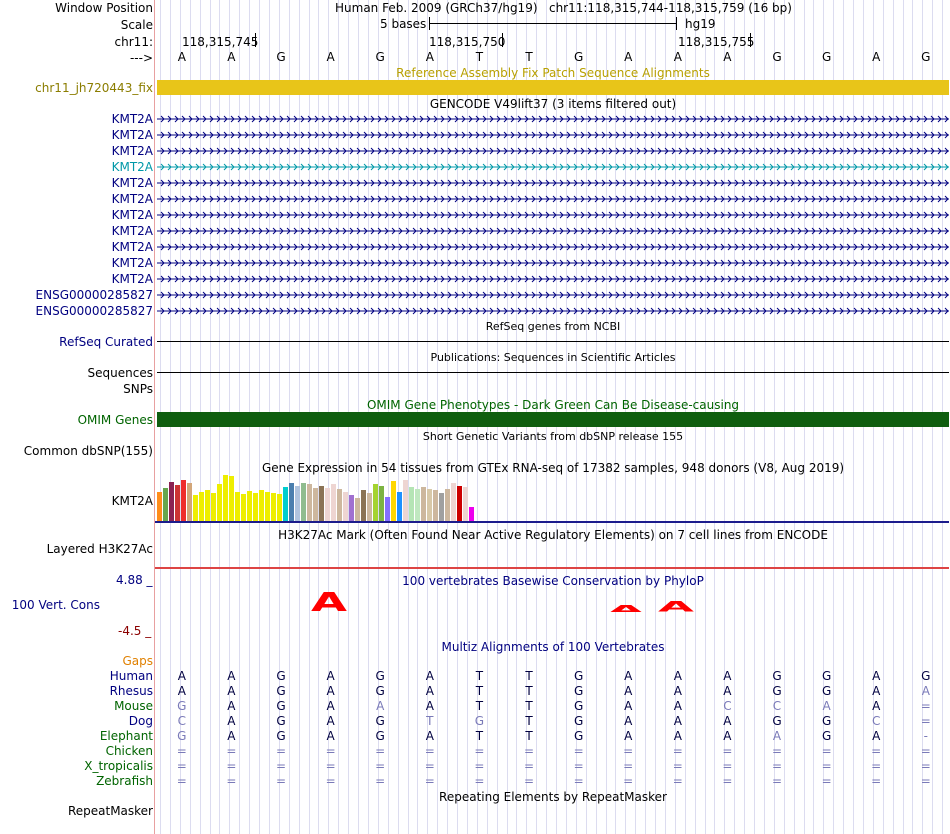 The height and width of the screenshot is (834, 950). Describe the element at coordinates (126, 736) in the screenshot. I see `multiz-species-label: Elephant` at that location.